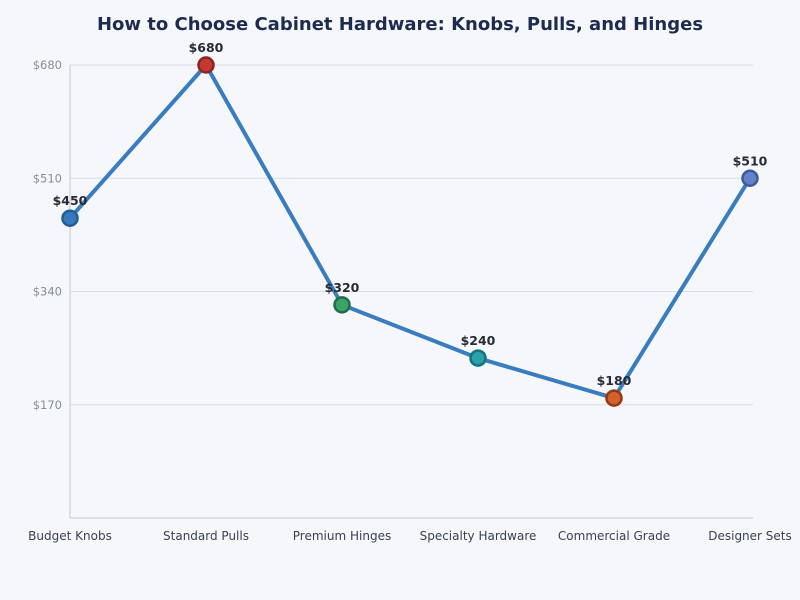 The height and width of the screenshot is (600, 800). Describe the element at coordinates (47, 235) in the screenshot. I see `y-axis-tick-layer: $170 $340 $510 $680` at that location.